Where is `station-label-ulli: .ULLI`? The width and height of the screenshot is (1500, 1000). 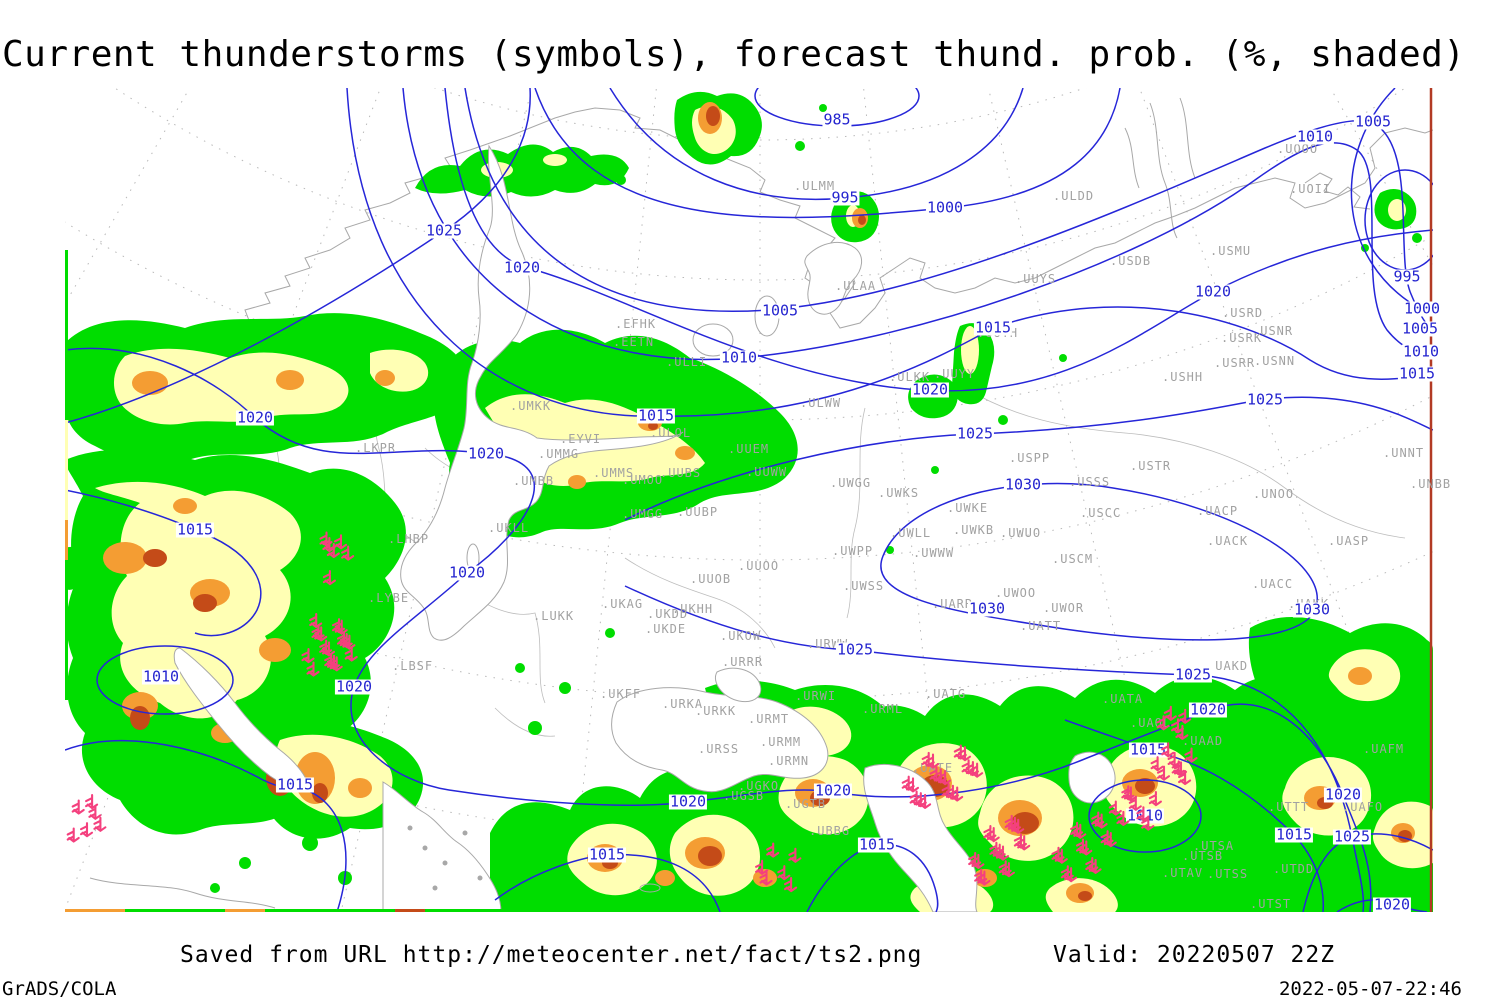
station-label-ulli: .ULLI is located at coordinates (687, 362).